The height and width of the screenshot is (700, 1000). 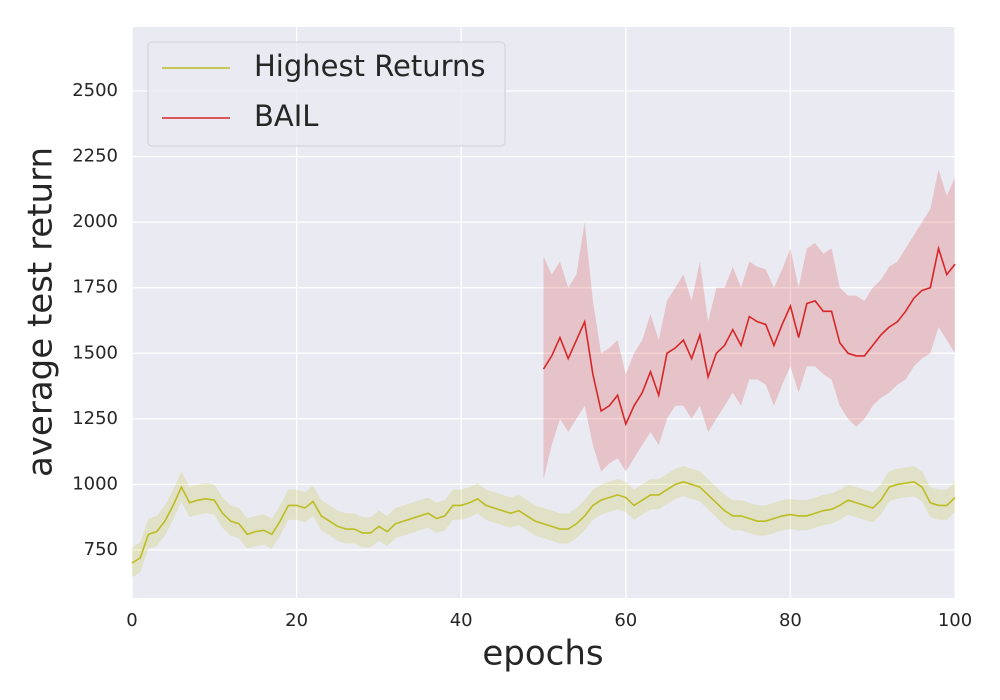 I want to click on y-tick-label: 1750, so click(x=95, y=287).